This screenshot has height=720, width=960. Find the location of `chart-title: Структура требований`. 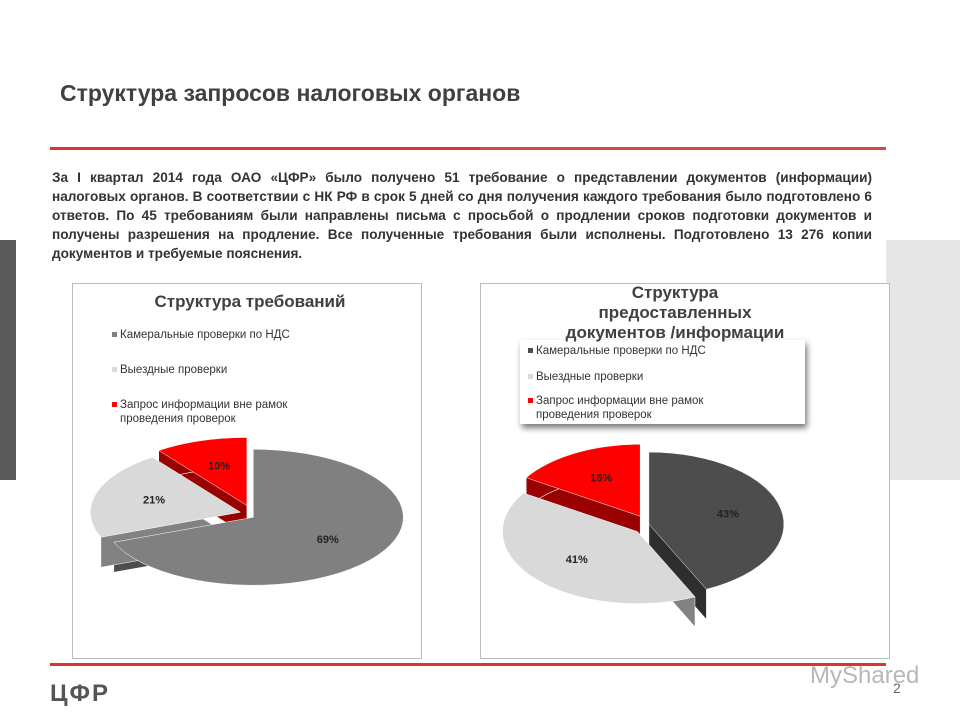

chart-title: Структура требований is located at coordinates (250, 301).